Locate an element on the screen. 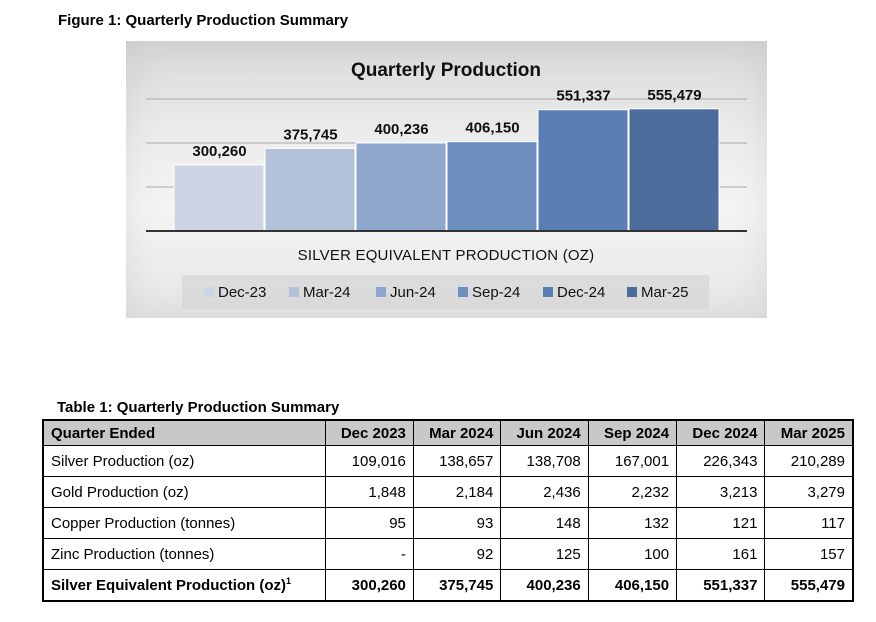 This screenshot has height=622, width=876. table-cell: 300,260 is located at coordinates (369, 585).